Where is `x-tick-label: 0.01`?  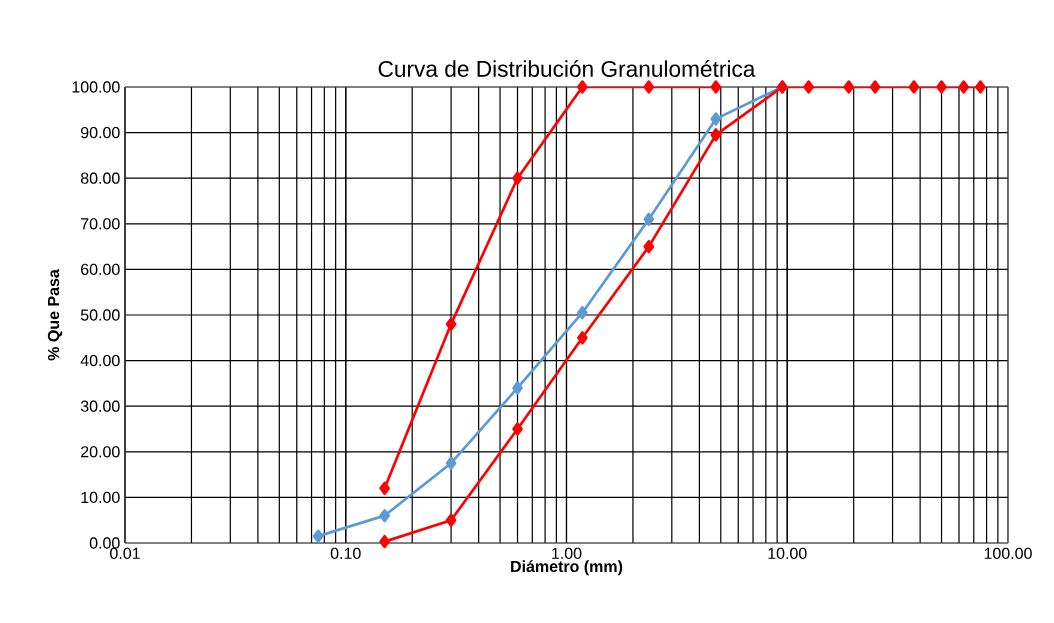
x-tick-label: 0.01 is located at coordinates (125, 553).